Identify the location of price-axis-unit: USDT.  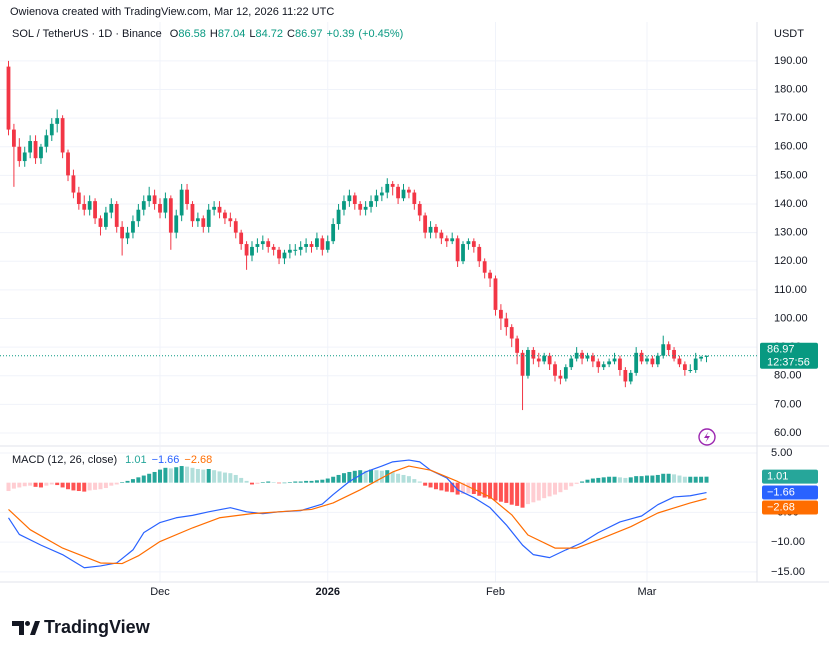
(789, 34).